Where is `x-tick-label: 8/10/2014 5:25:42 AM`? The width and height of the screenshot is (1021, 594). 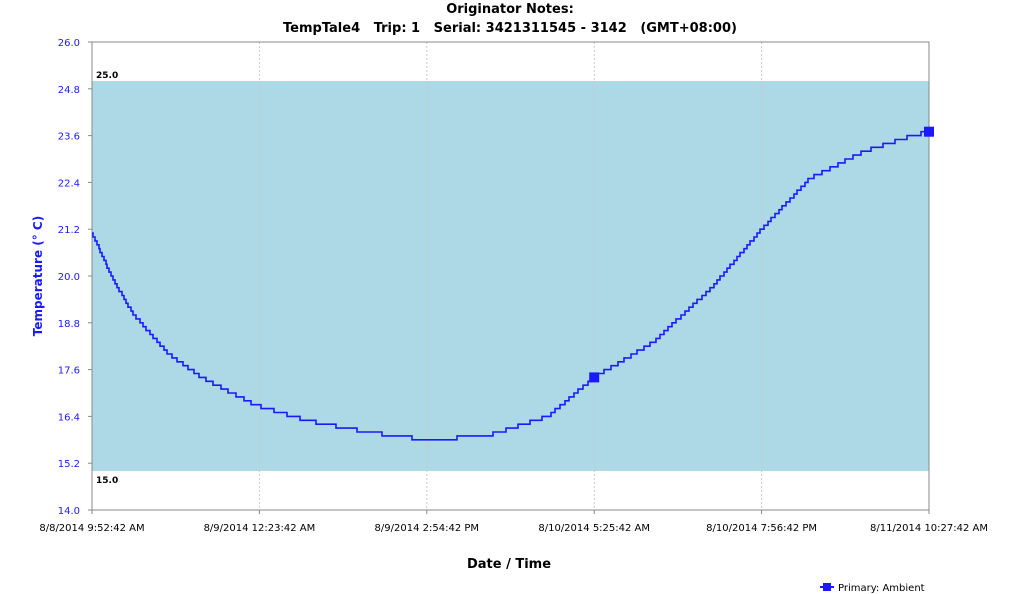 x-tick-label: 8/10/2014 5:25:42 AM is located at coordinates (594, 528).